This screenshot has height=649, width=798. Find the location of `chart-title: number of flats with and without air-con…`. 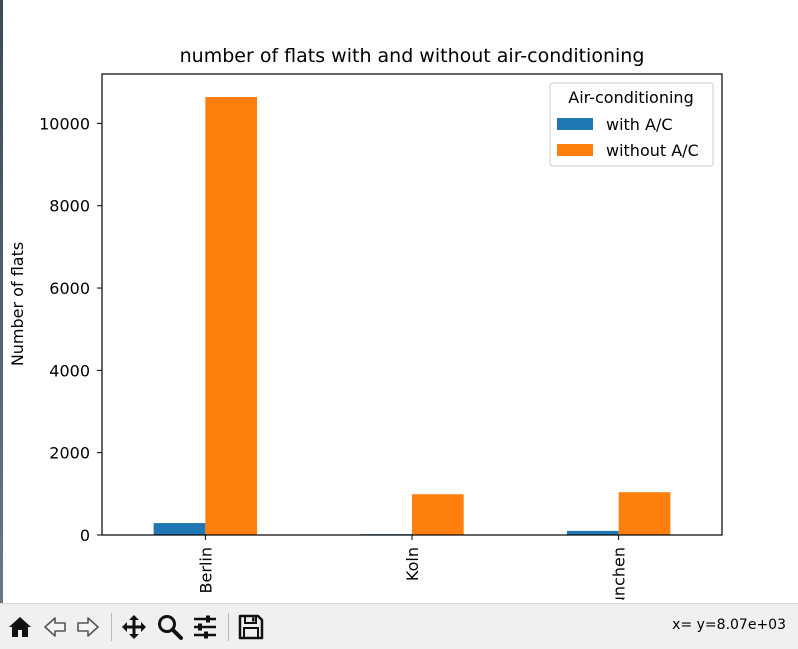

chart-title: number of flats with and without air-con… is located at coordinates (412, 56).